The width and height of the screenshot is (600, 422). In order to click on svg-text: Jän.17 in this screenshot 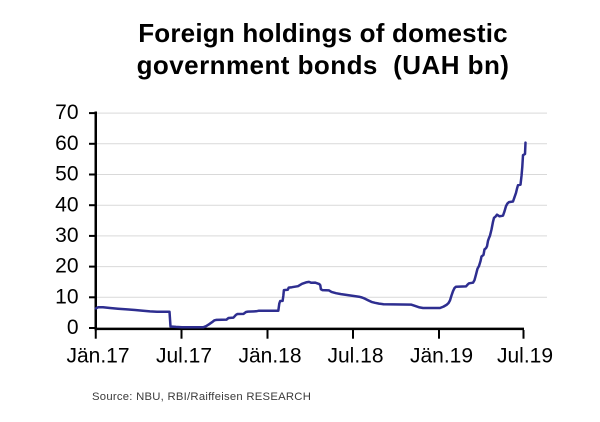, I will do `click(97, 356)`.